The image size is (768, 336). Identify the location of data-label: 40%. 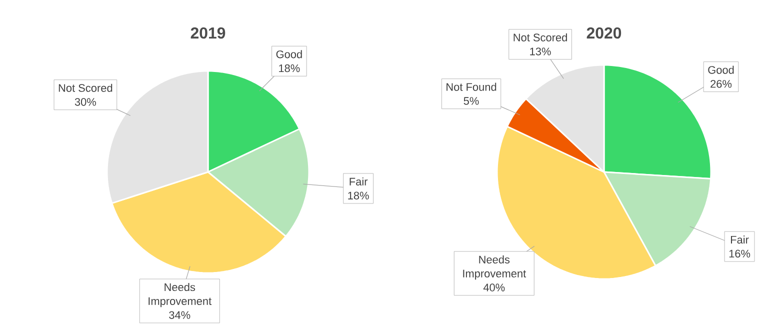
(494, 288).